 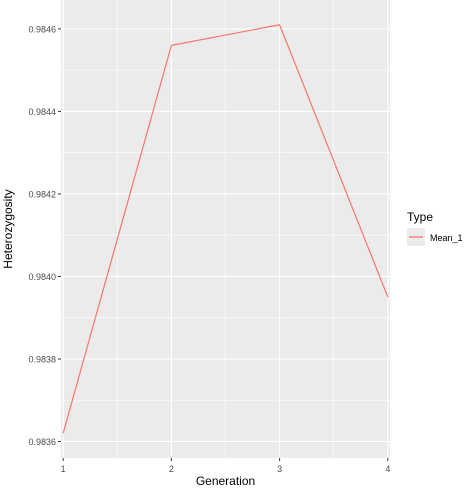 I want to click on legend: Type Mean_1, so click(x=435, y=228).